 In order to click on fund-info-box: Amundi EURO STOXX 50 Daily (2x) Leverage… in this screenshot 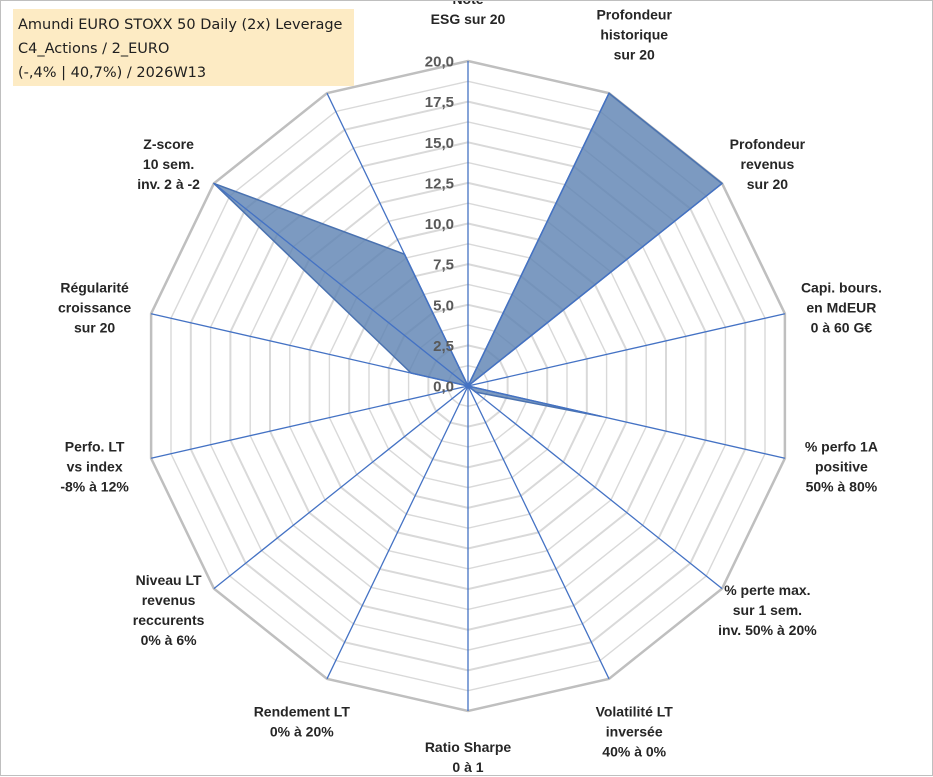, I will do `click(183, 47)`.